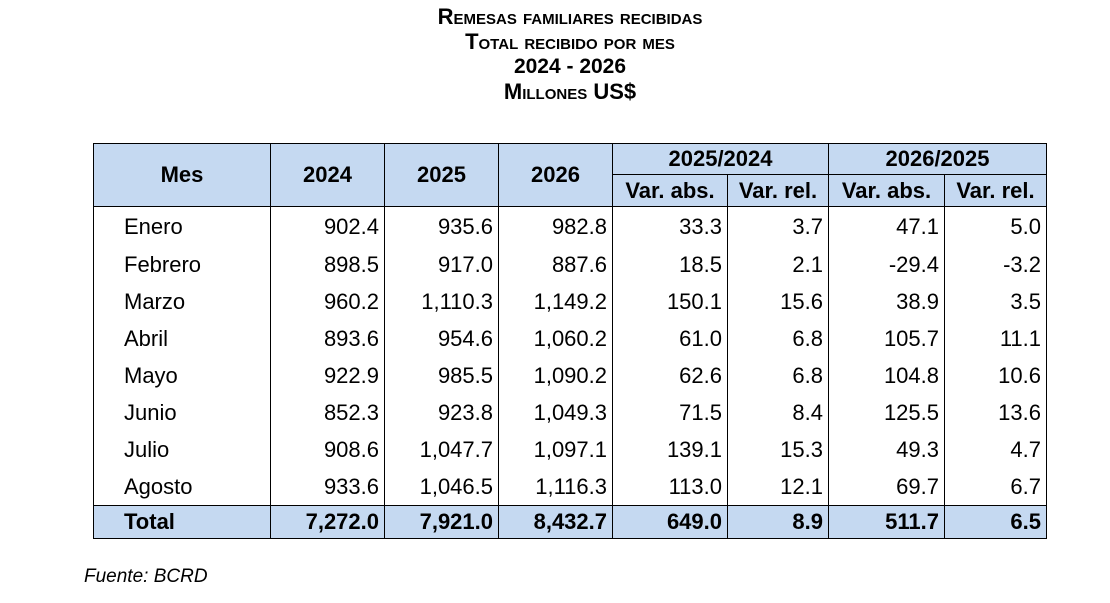 The height and width of the screenshot is (603, 1110). I want to click on cell-var-rel-1: 15.3, so click(778, 449).